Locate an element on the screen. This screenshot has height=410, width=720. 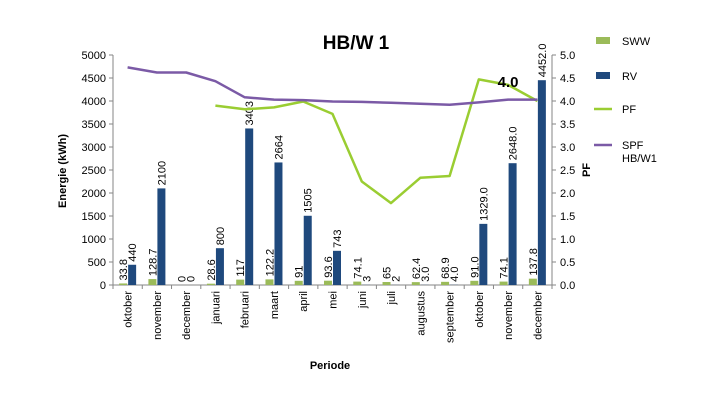
x-tick-label: april is located at coordinates (304, 301).